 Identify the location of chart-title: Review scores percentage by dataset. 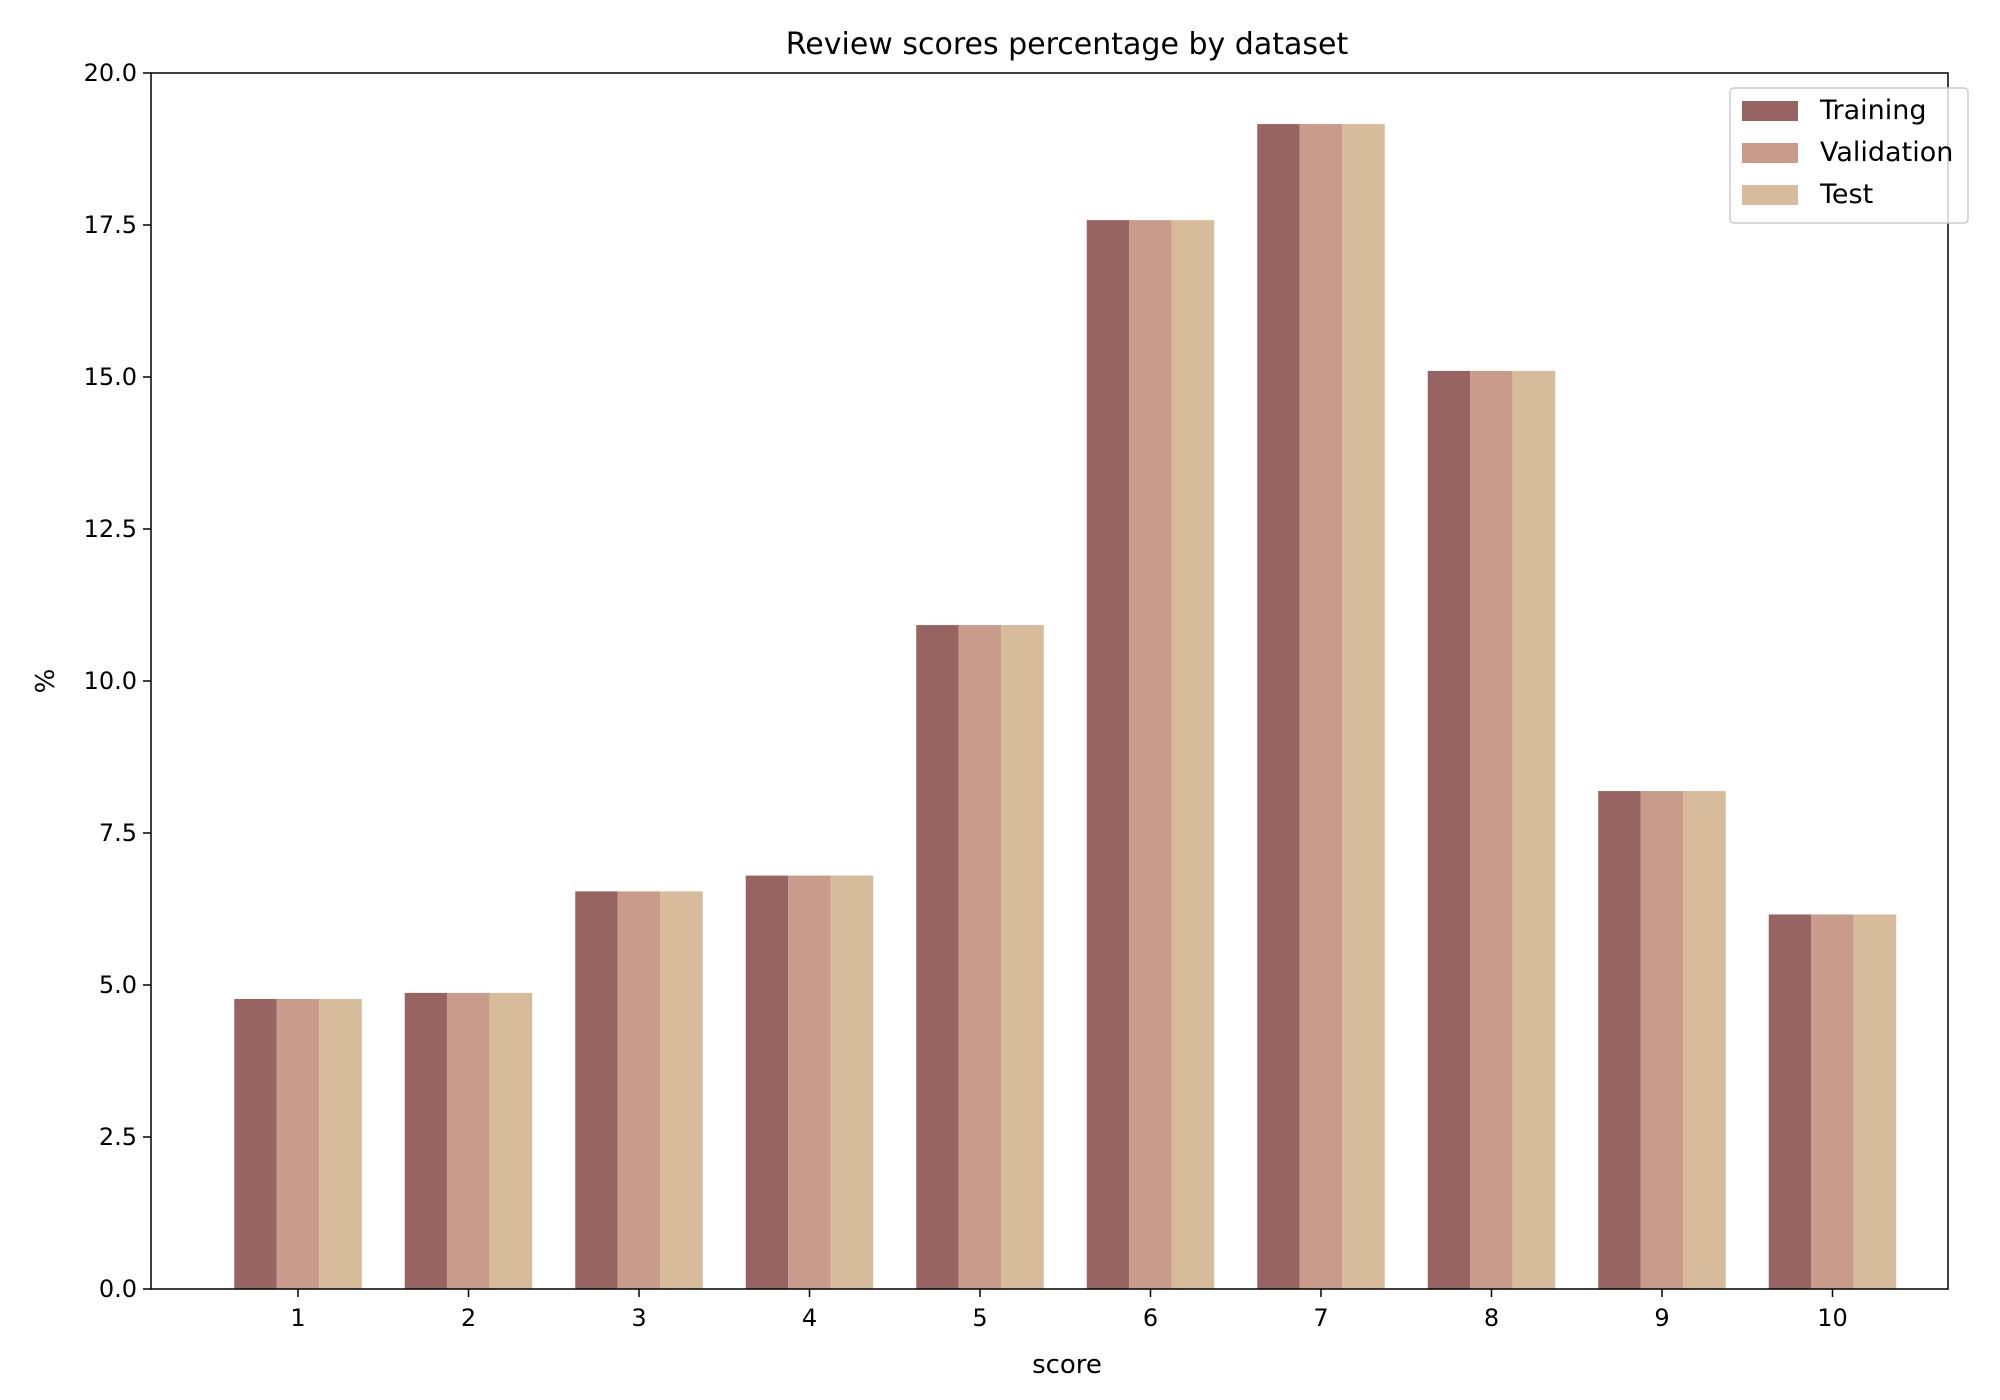
(1067, 44).